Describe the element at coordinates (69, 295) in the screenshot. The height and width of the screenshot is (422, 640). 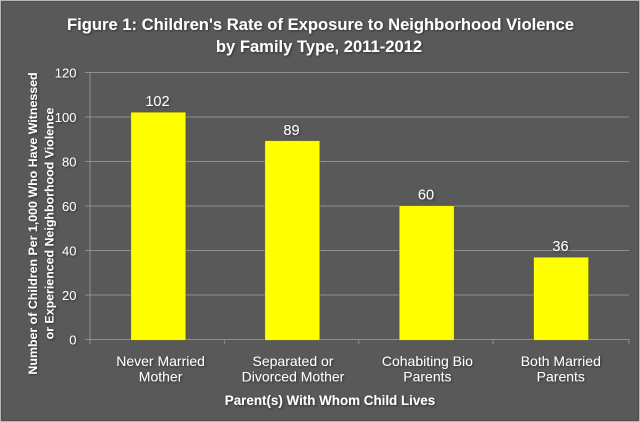
I see `svg-text: 20` at that location.